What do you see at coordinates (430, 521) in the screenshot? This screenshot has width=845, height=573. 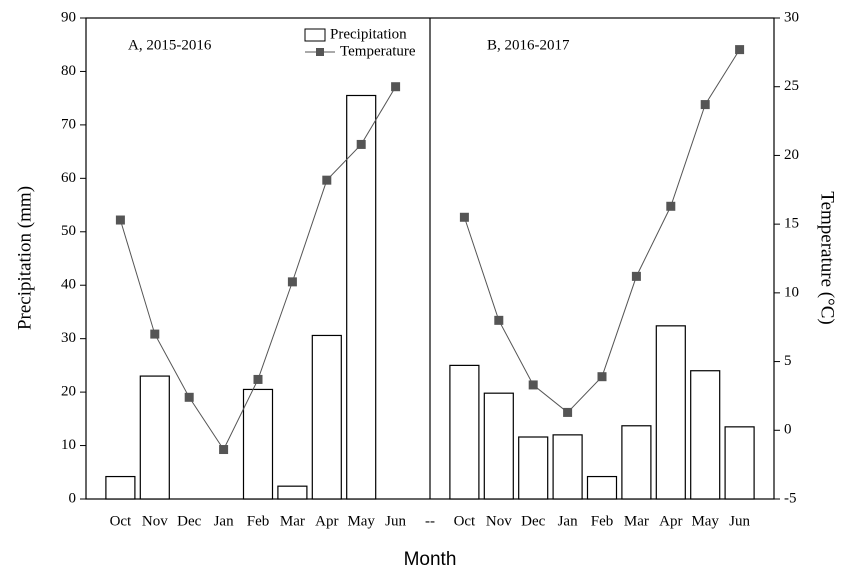 I see `x-tick-label: --` at bounding box center [430, 521].